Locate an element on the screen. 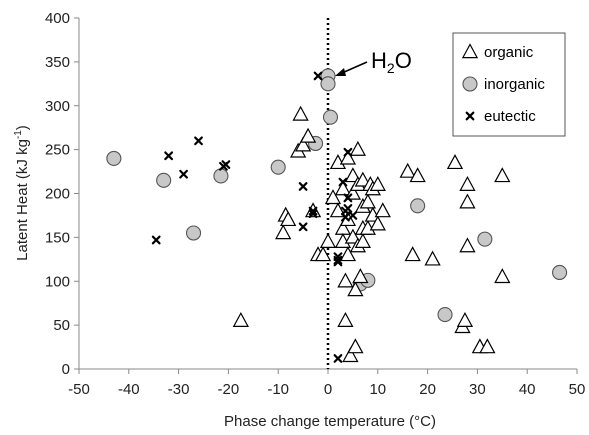 The image size is (589, 435). legend-label-inorganic: inorganic is located at coordinates (514, 84).